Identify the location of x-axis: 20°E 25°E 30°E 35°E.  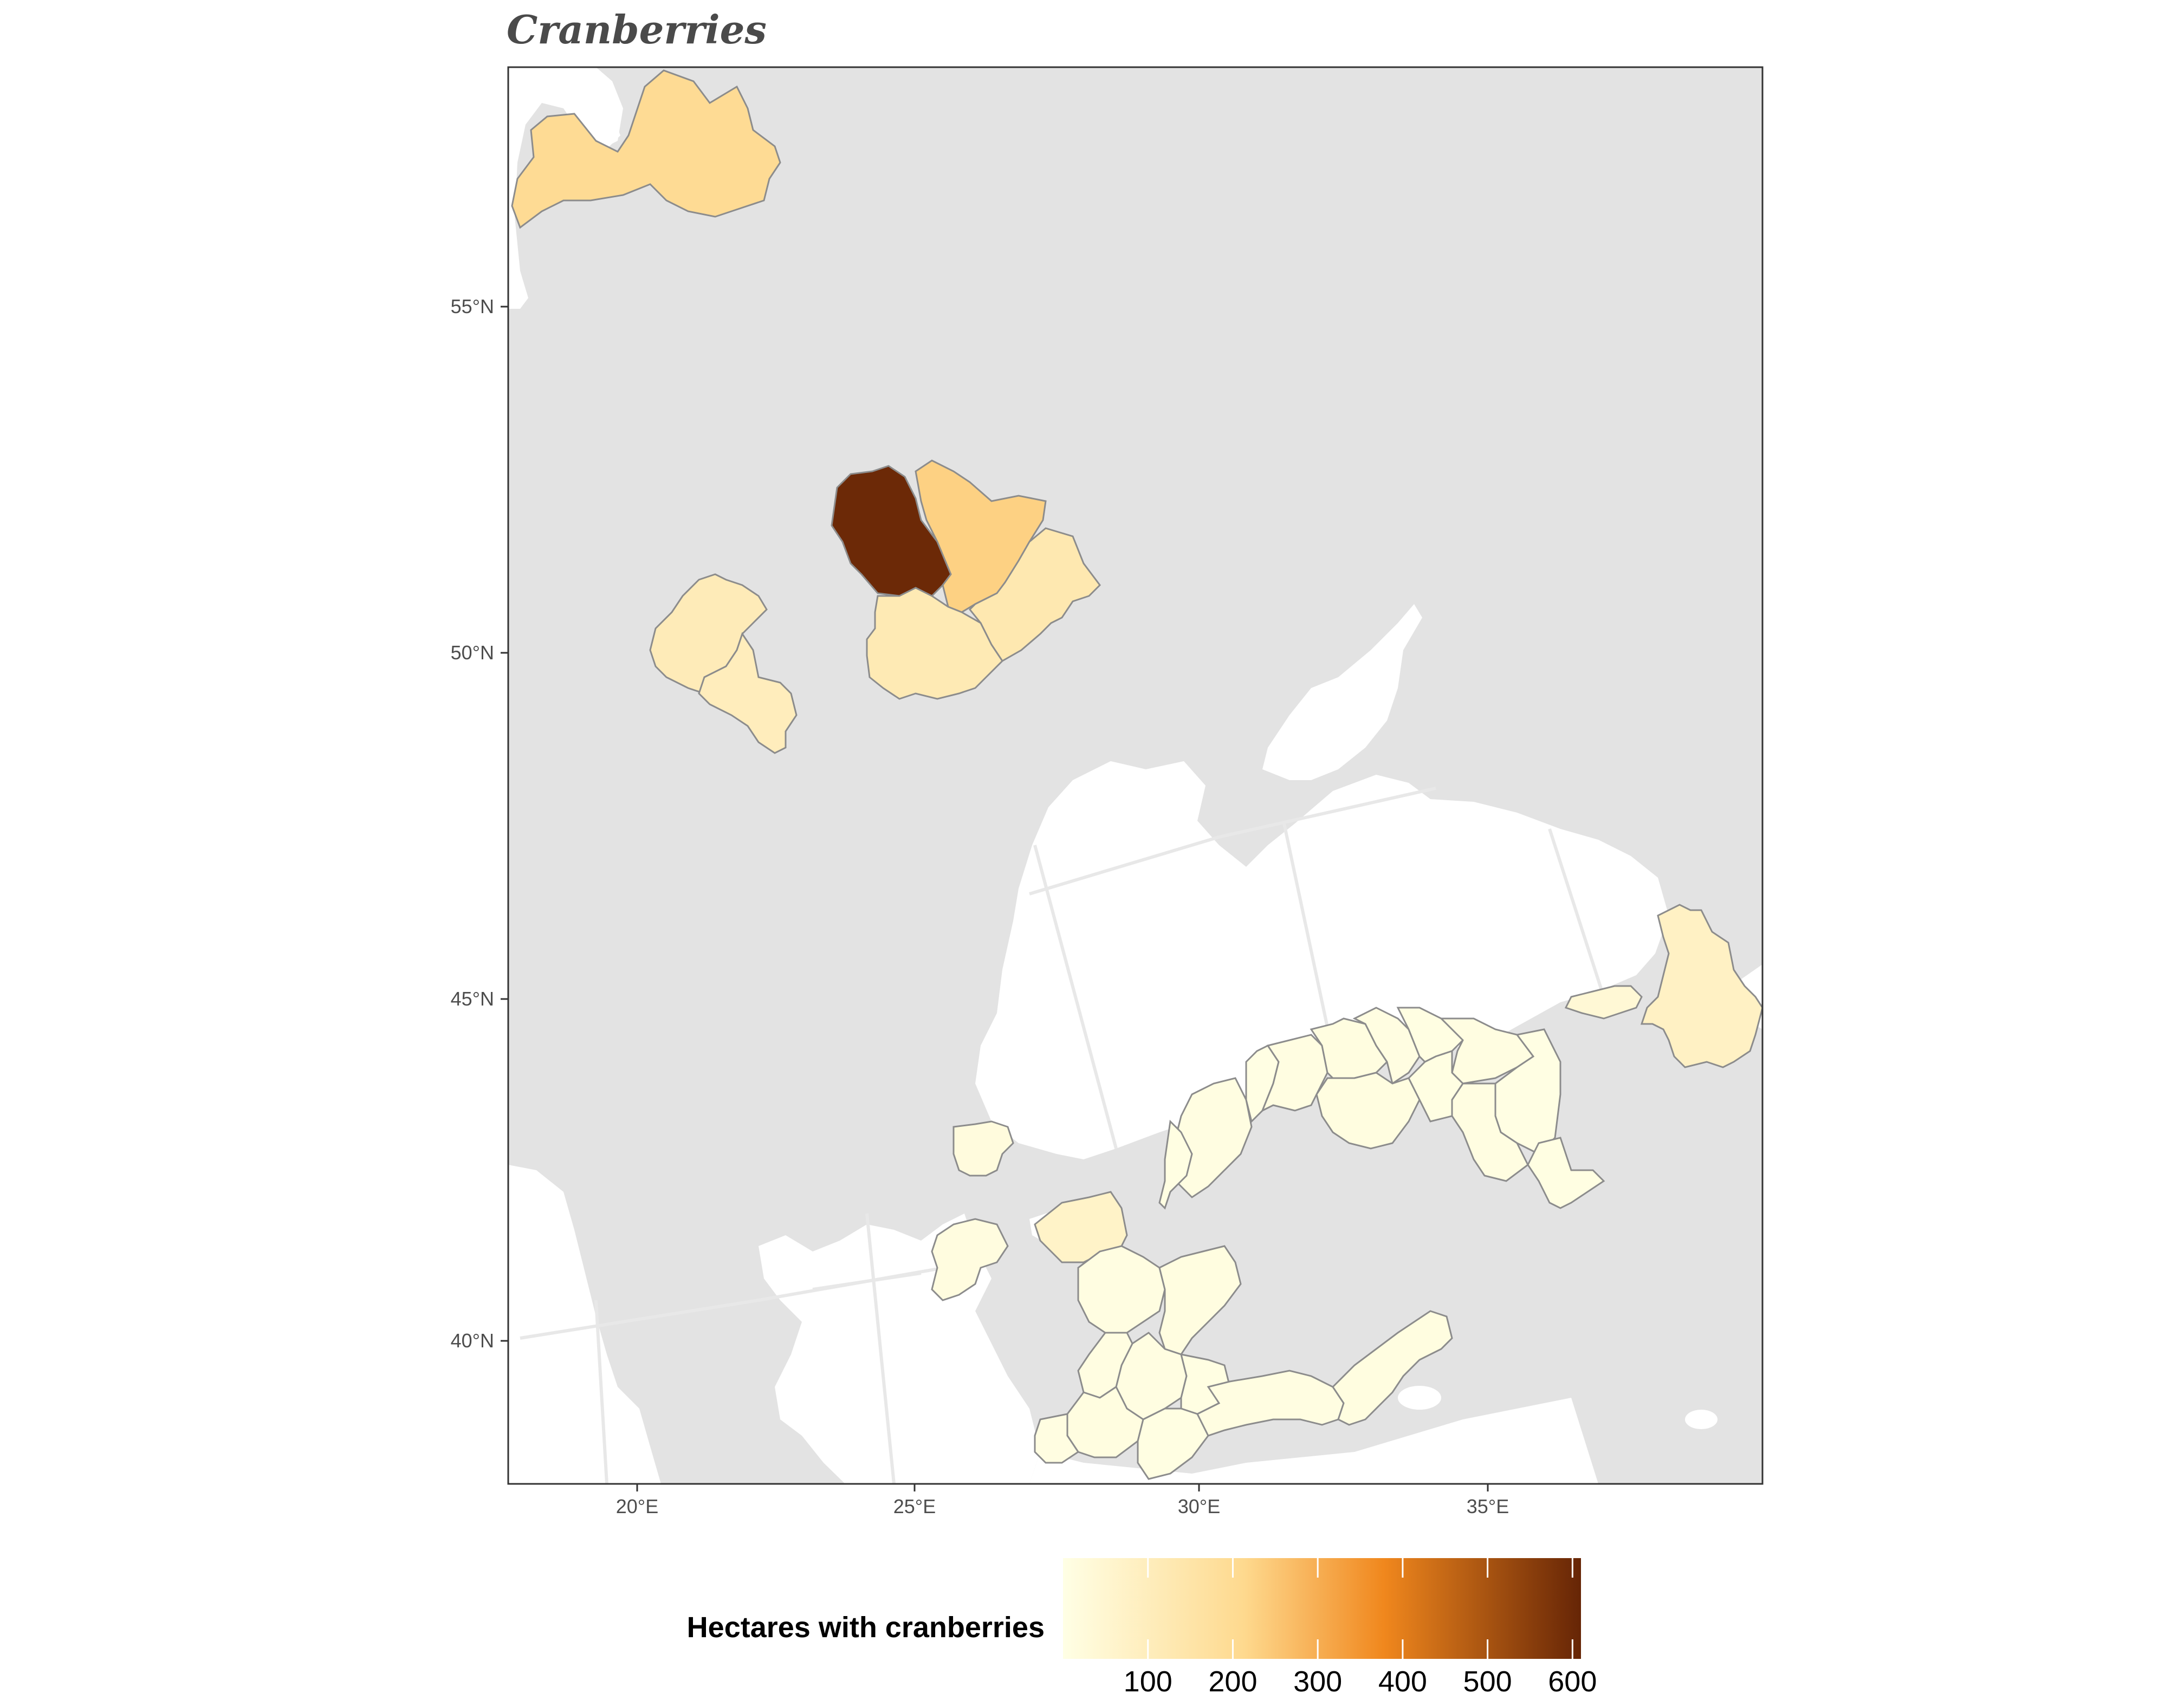
(1062, 1500).